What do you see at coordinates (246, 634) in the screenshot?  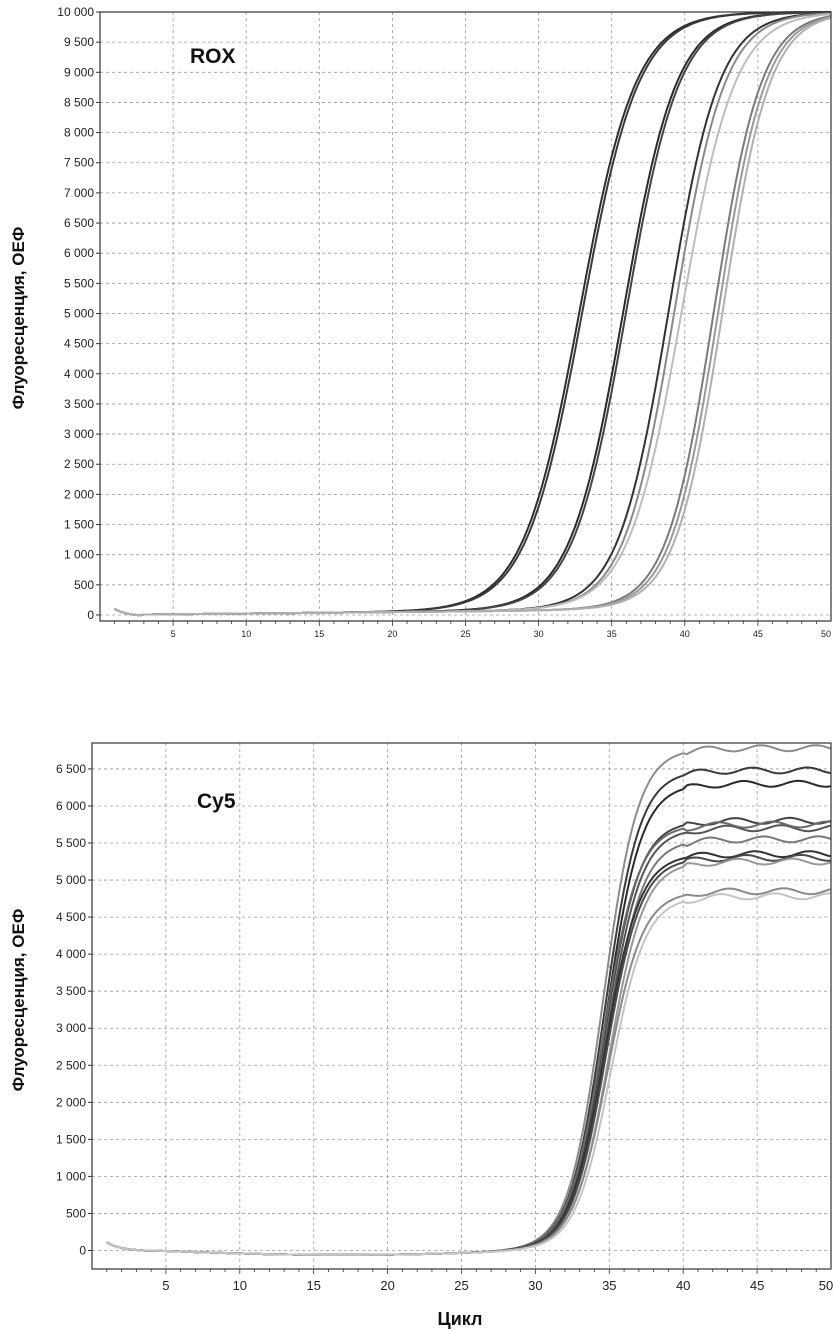 I see `rox-x-tick-label: 10` at bounding box center [246, 634].